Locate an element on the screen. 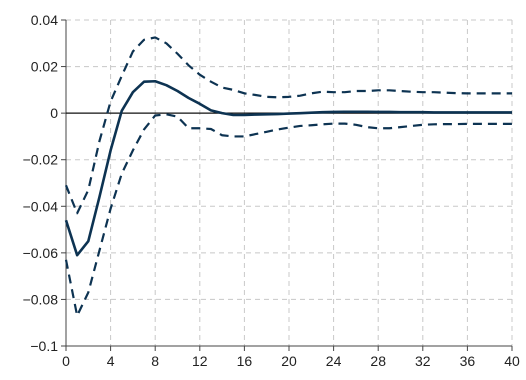 Image resolution: width=526 pixels, height=380 pixels. y-tick-label-7: −0.1 is located at coordinates (44, 346).